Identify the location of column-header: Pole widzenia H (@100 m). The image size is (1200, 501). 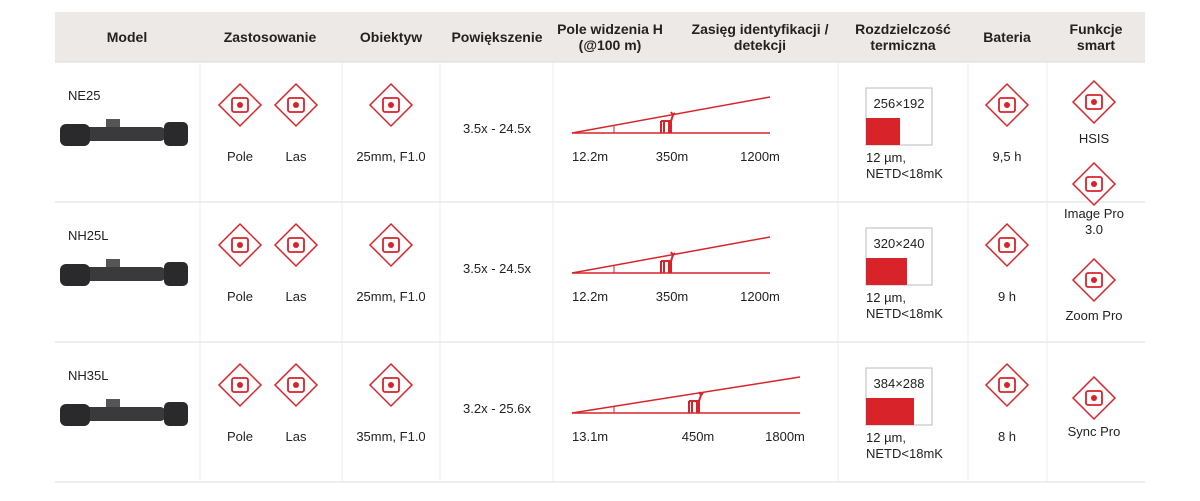
(610, 37).